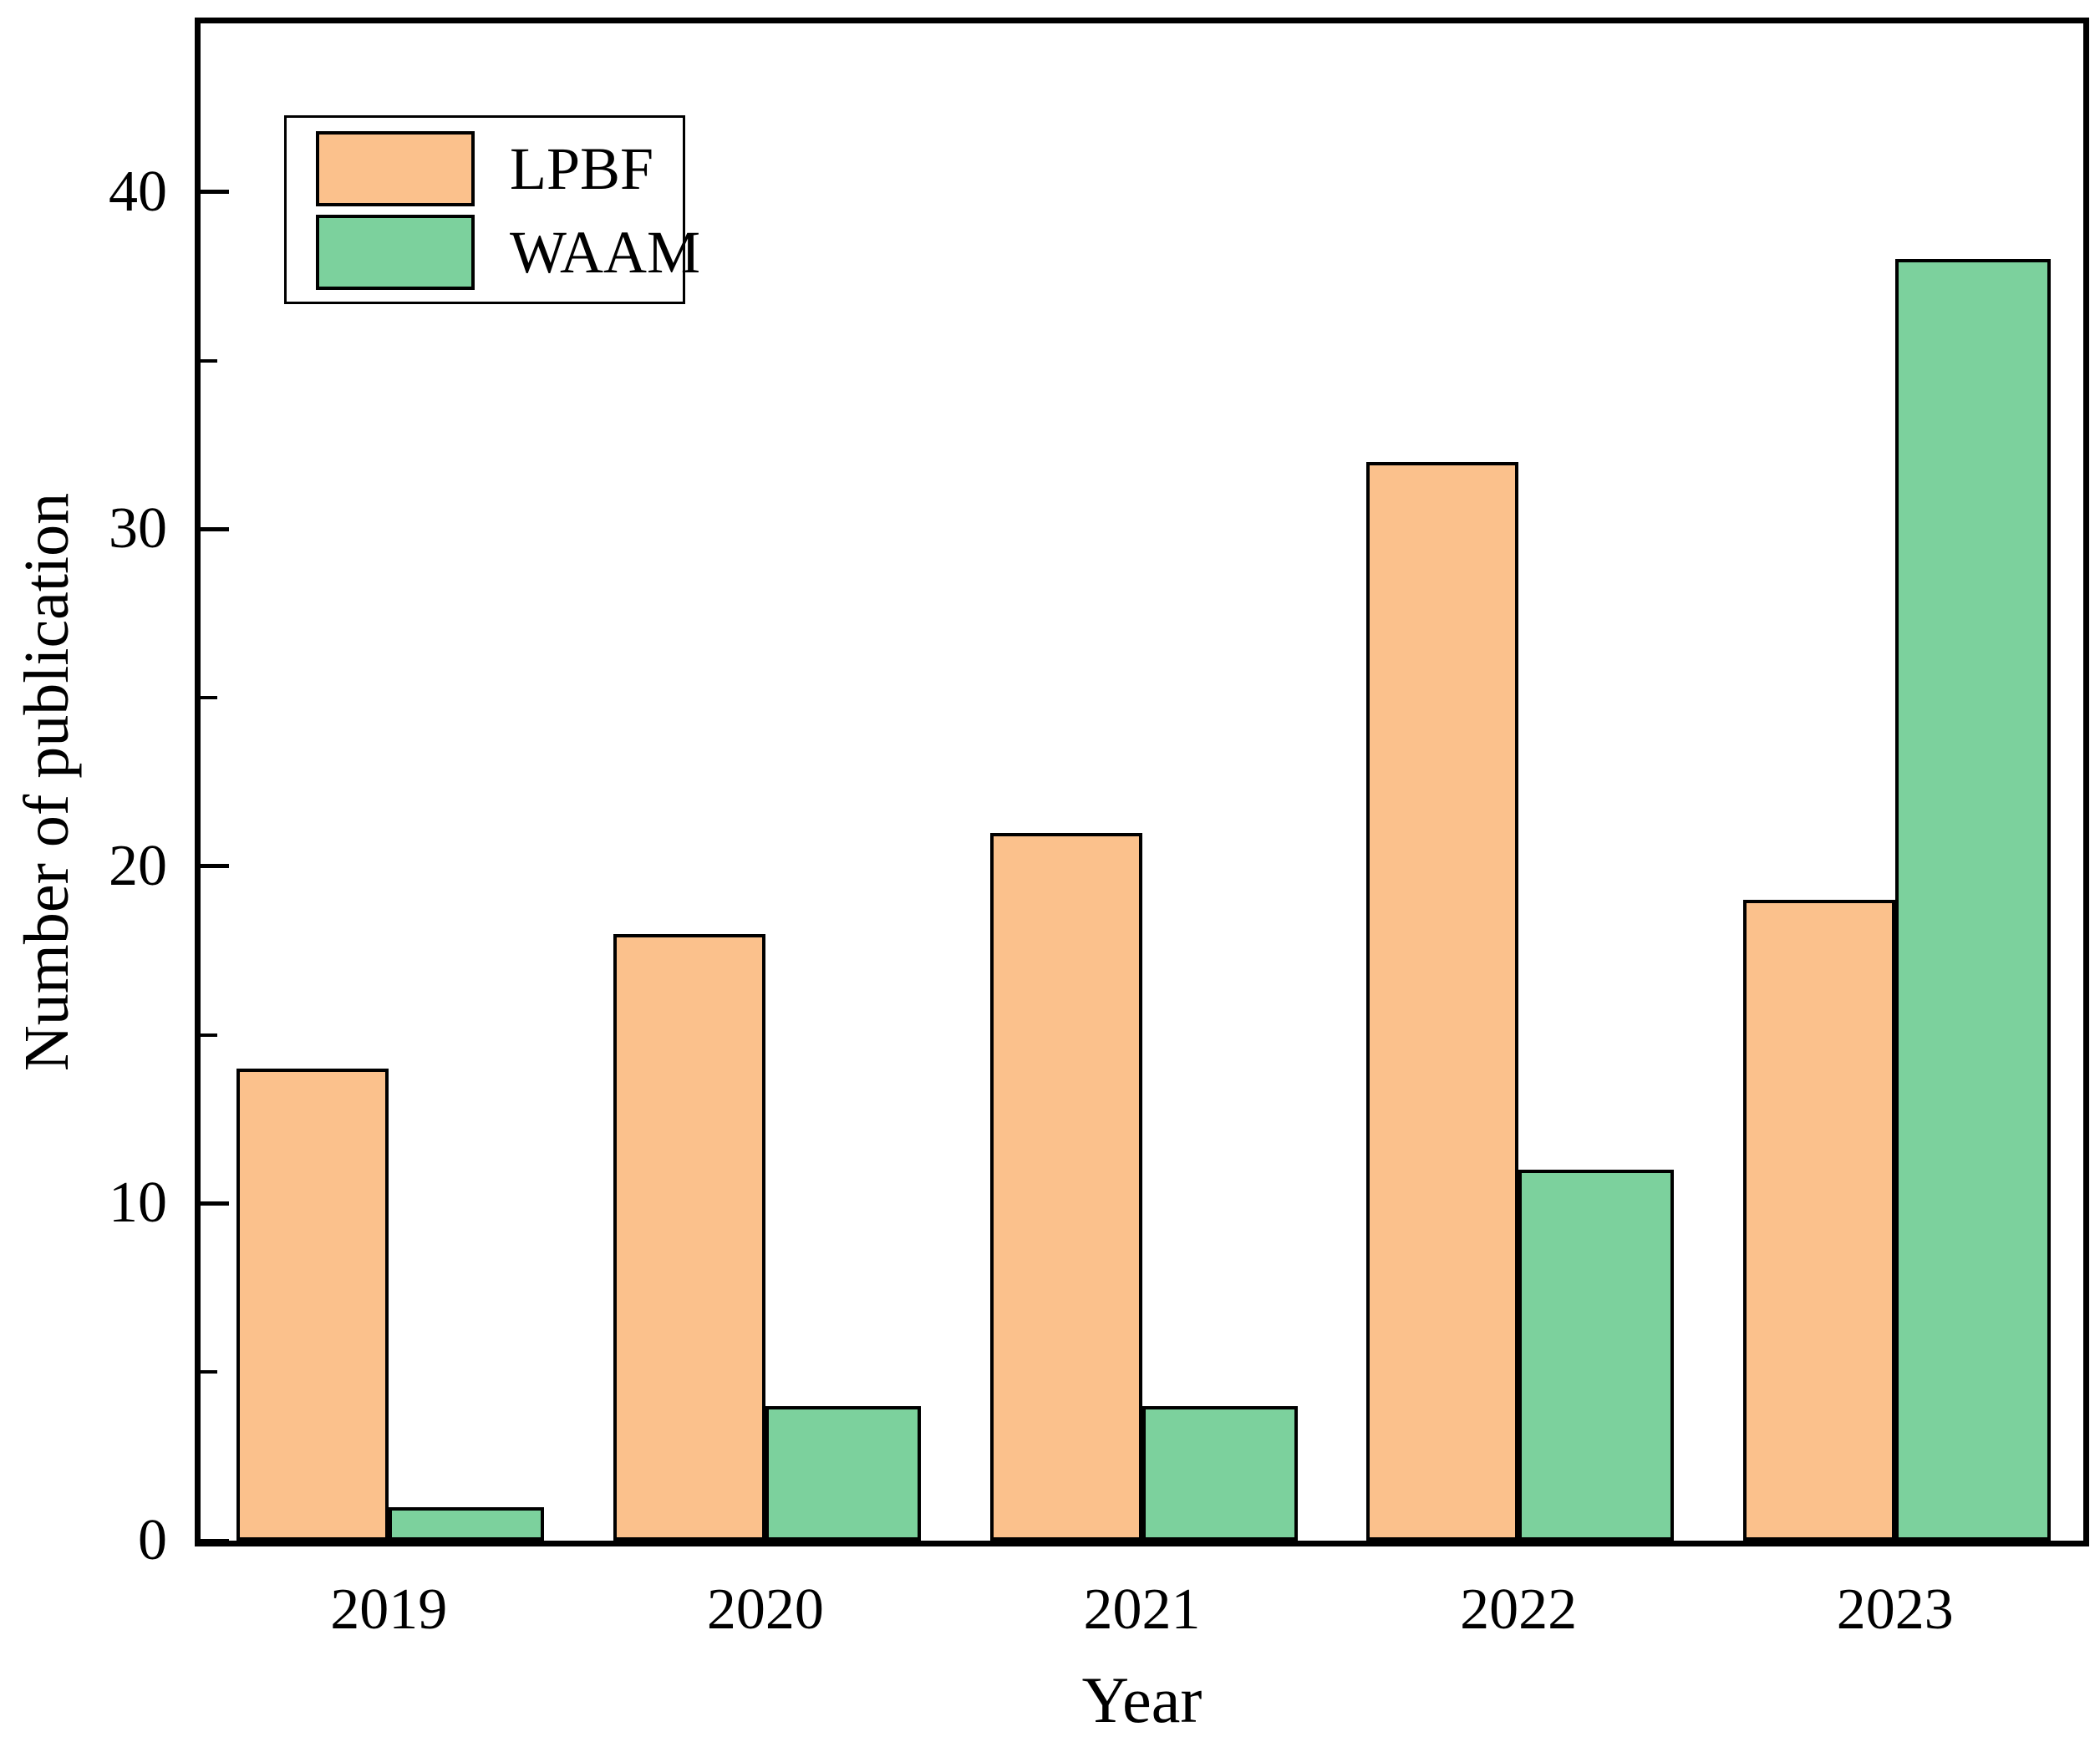  Describe the element at coordinates (396, 168) in the screenshot. I see `legend-swatch-lpbf` at that location.